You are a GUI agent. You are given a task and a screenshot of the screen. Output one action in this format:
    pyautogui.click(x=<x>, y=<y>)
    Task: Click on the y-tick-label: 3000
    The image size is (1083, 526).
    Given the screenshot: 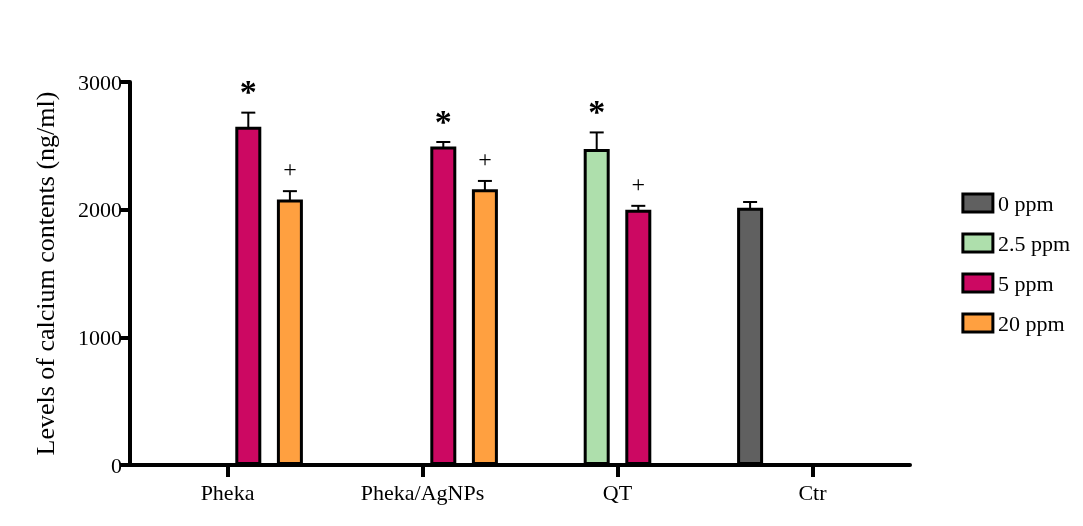 What is the action you would take?
    pyautogui.click(x=100, y=82)
    